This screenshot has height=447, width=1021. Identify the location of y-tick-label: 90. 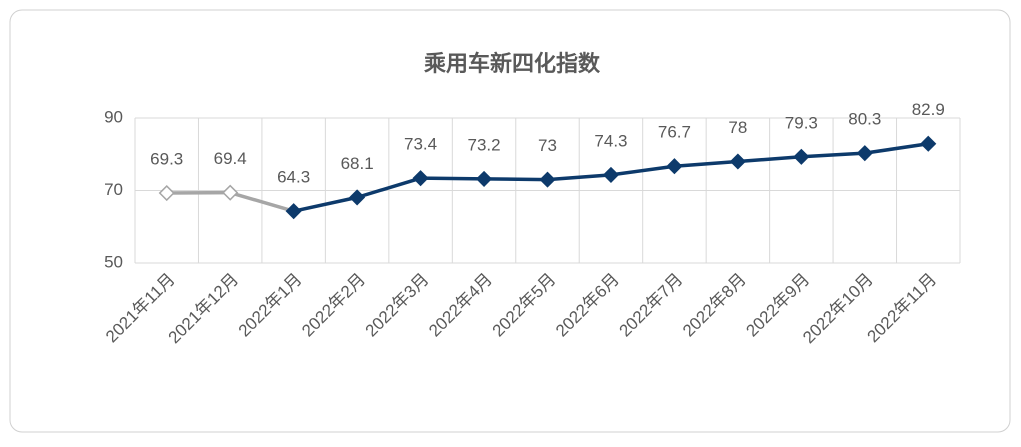
(113, 116).